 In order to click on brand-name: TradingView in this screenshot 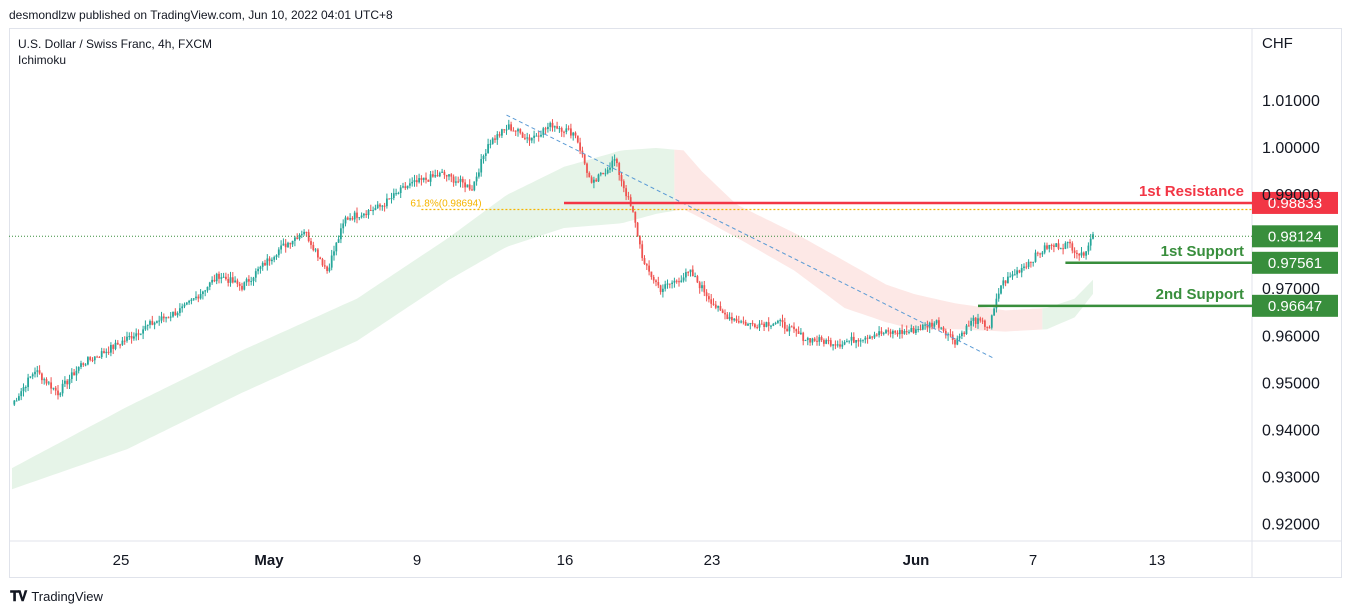, I will do `click(67, 596)`.